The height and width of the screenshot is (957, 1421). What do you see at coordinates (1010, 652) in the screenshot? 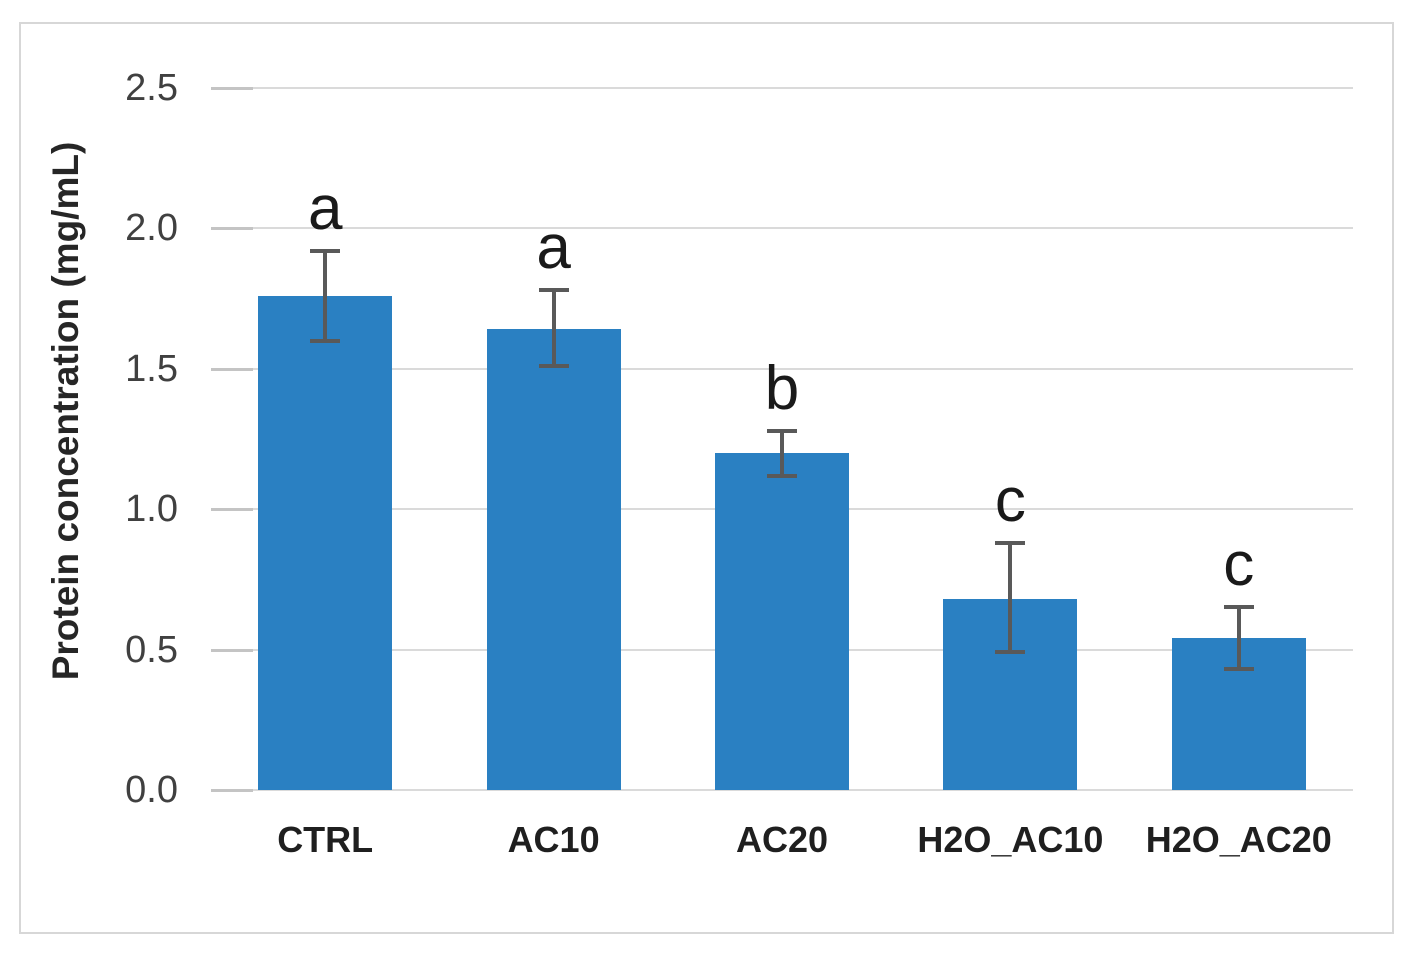
I see `error-bar-cap-bottom-H2O_AC10` at bounding box center [1010, 652].